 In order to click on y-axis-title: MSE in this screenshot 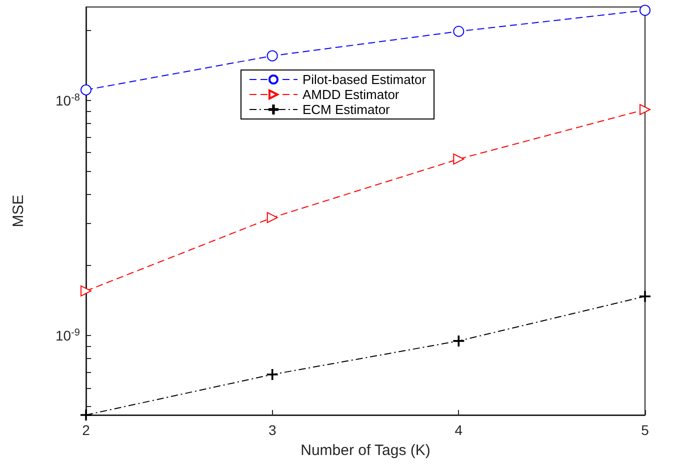, I will do `click(18, 211)`.